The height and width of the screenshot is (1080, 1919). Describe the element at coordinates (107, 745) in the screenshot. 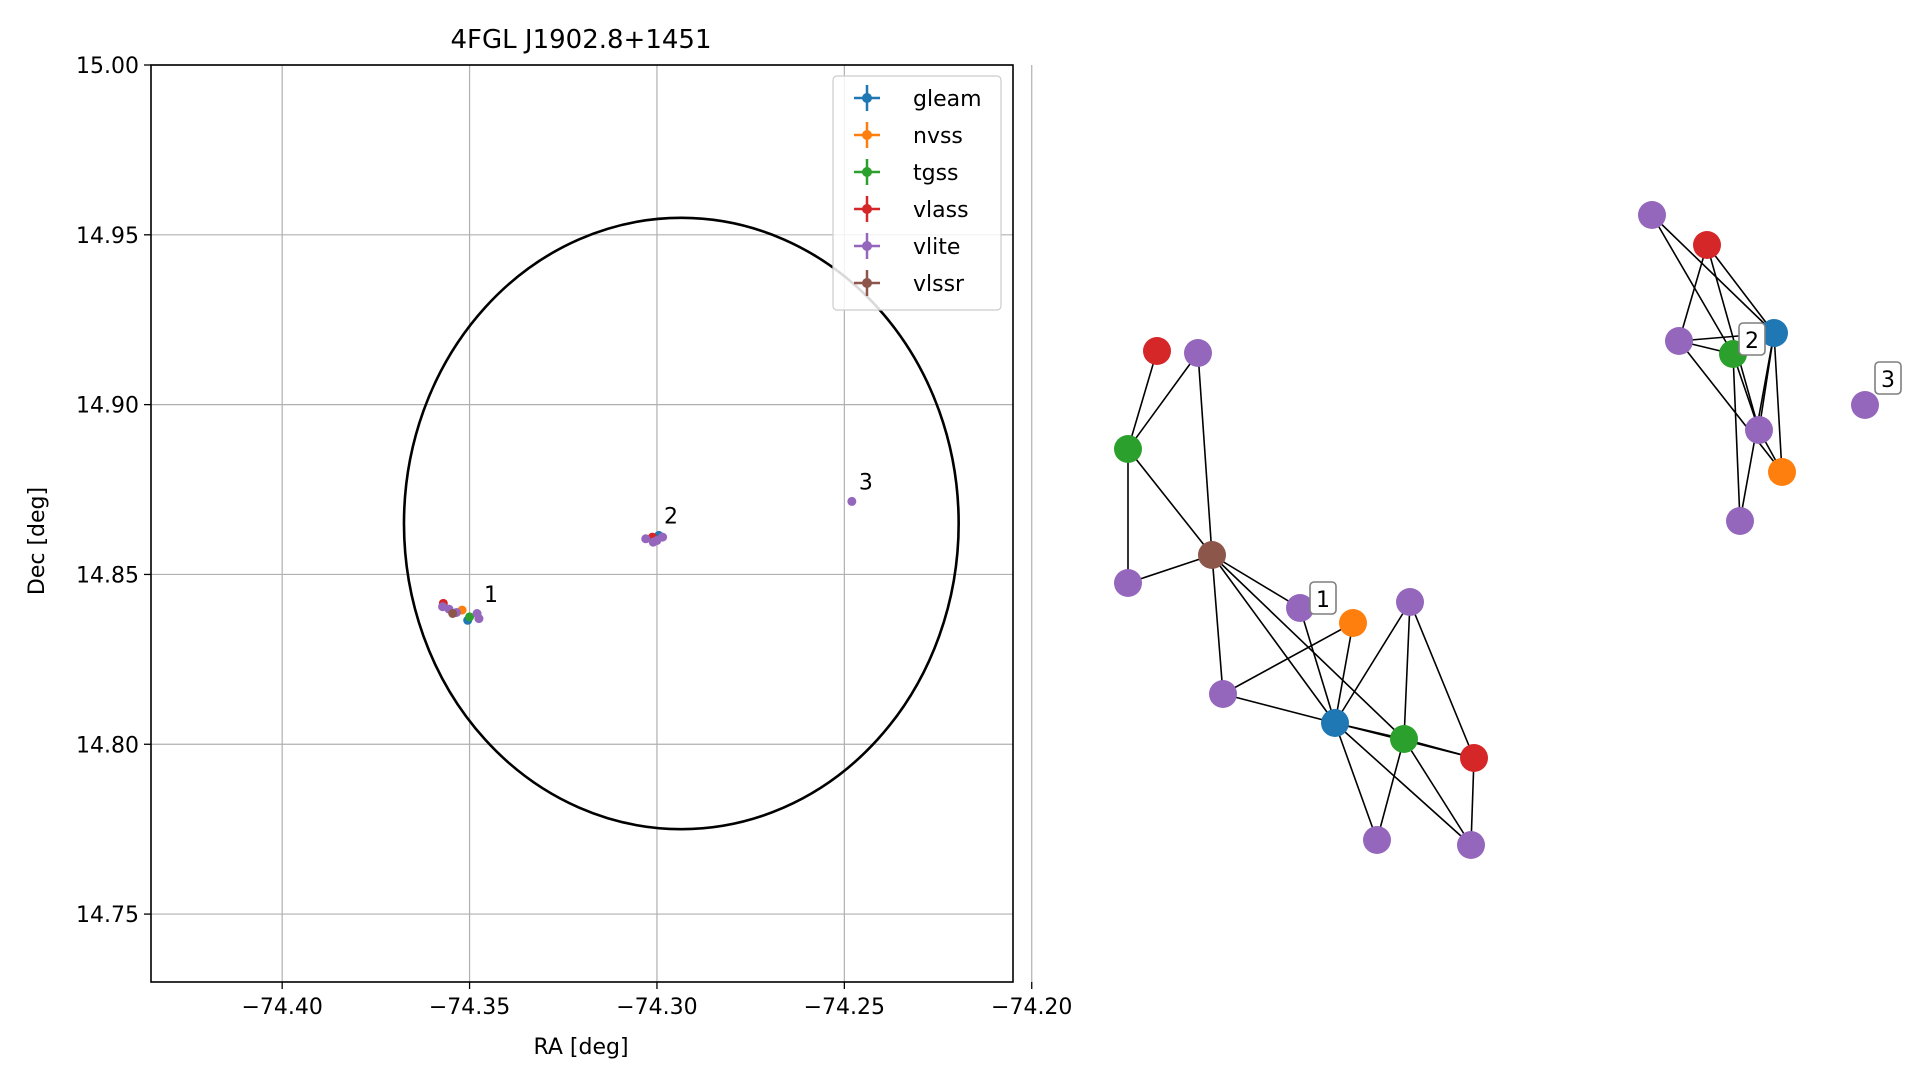

I see `y-tick-label: 14.80` at that location.